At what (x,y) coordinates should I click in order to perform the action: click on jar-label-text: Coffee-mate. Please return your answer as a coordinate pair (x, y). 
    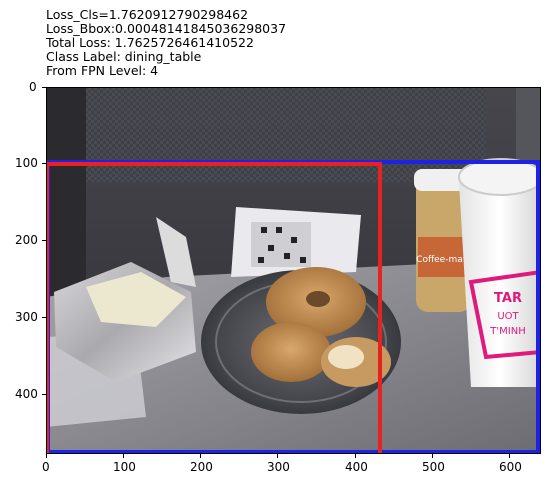
    Looking at the image, I should click on (444, 260).